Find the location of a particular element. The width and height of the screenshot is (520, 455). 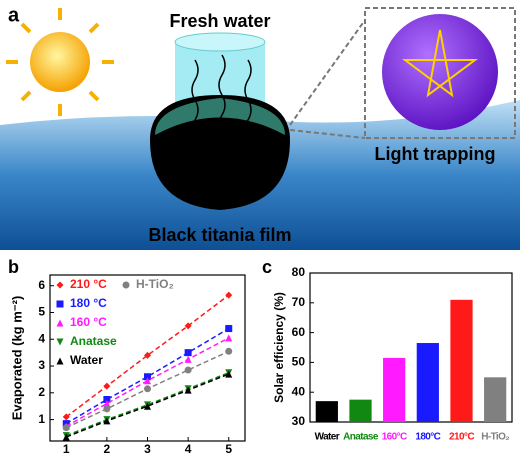

legend-label: Anatase is located at coordinates (93, 341).